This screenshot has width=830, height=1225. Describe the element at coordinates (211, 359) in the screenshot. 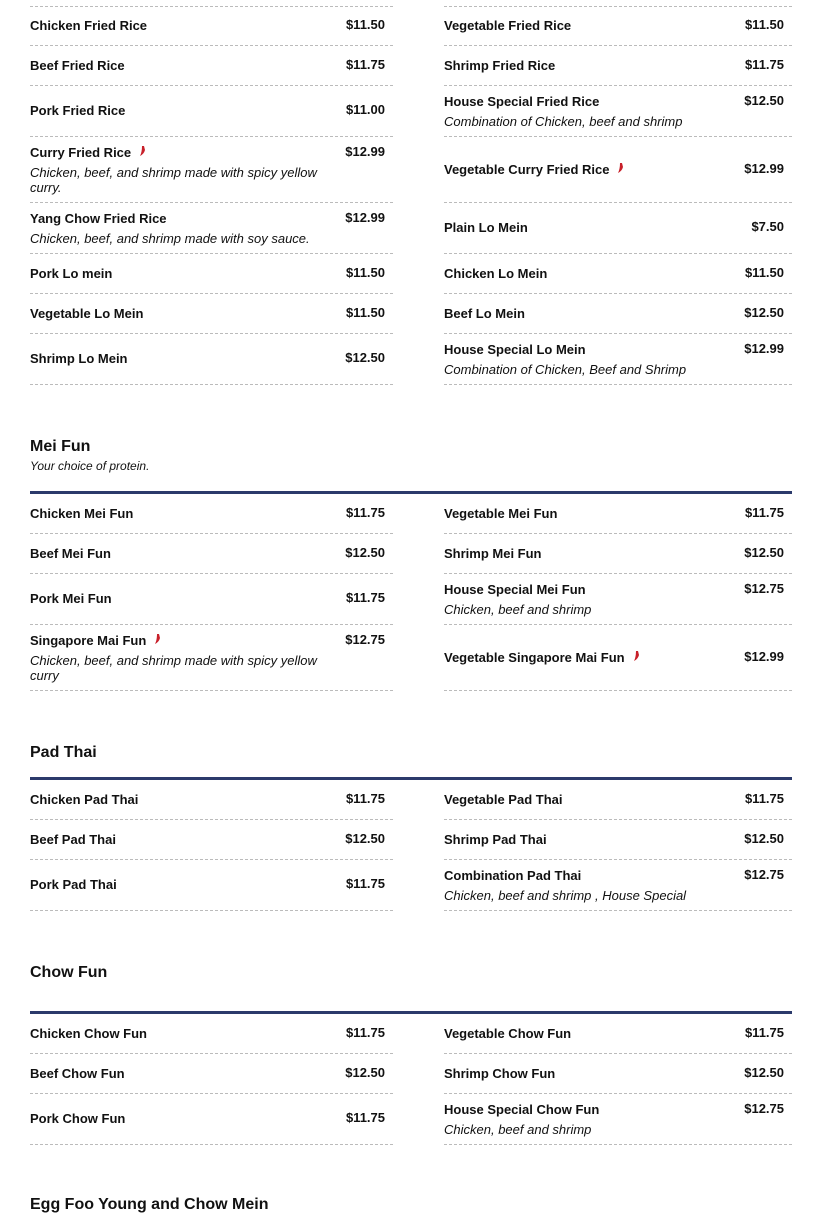

I see `menu-item: Shrimp Lo Mein $12.50` at that location.